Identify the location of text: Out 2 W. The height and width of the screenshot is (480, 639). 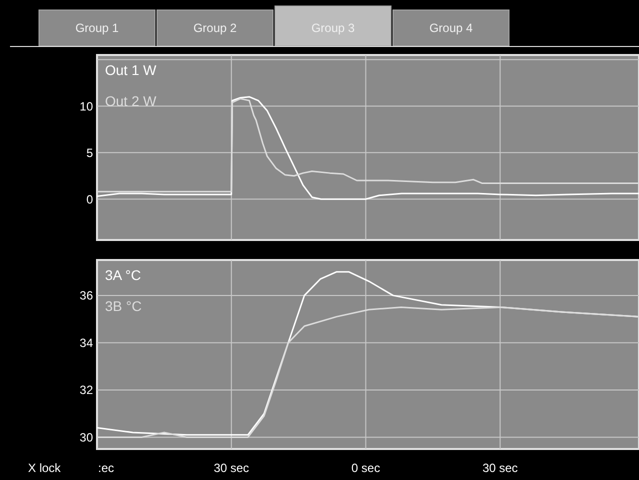
(131, 101).